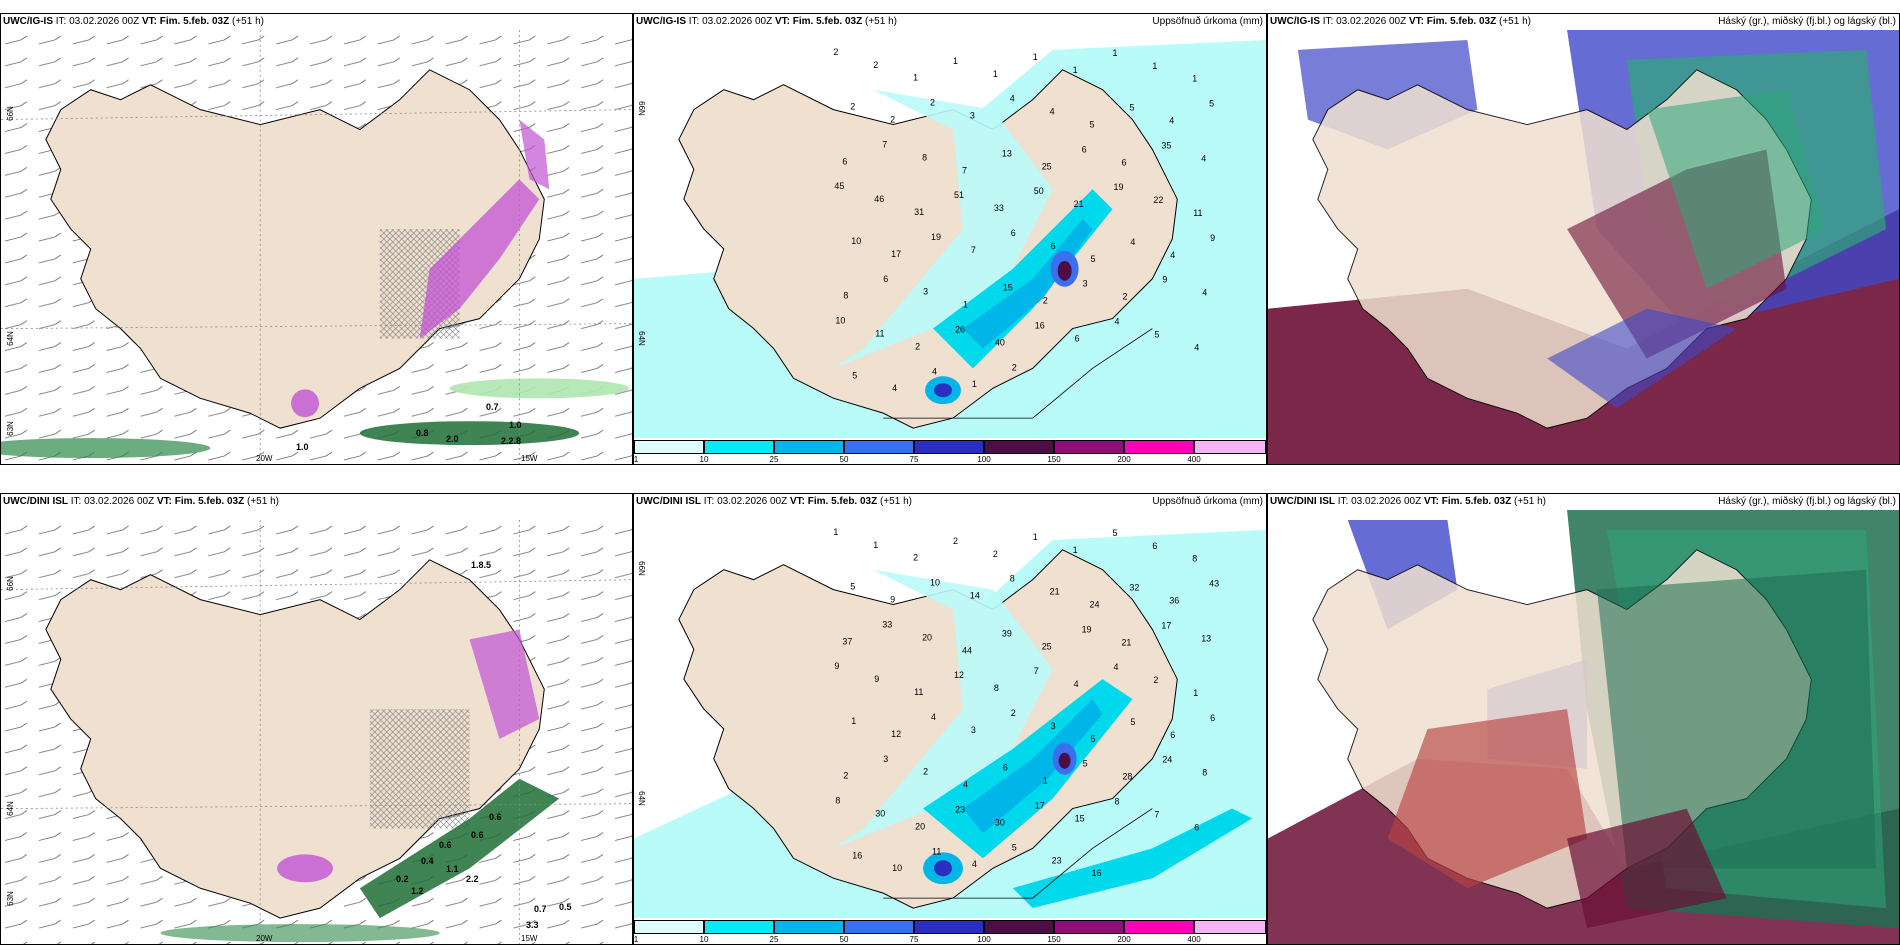 This screenshot has width=1900, height=950. What do you see at coordinates (1166, 145) in the screenshot?
I see `precip-value: 35` at bounding box center [1166, 145].